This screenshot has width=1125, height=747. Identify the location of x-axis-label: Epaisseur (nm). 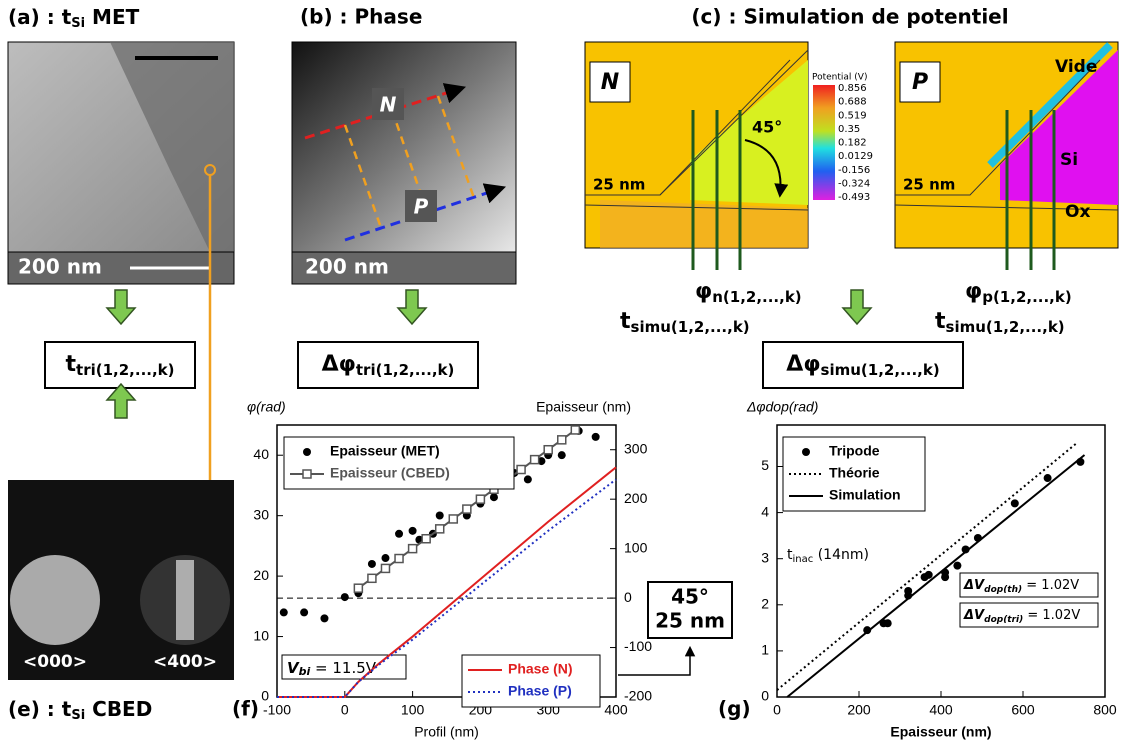
(940, 732).